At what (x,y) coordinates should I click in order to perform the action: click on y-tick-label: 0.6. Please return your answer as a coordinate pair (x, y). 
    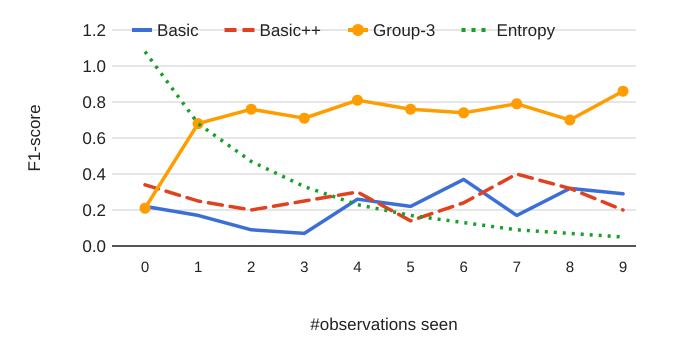
    Looking at the image, I should click on (94, 138).